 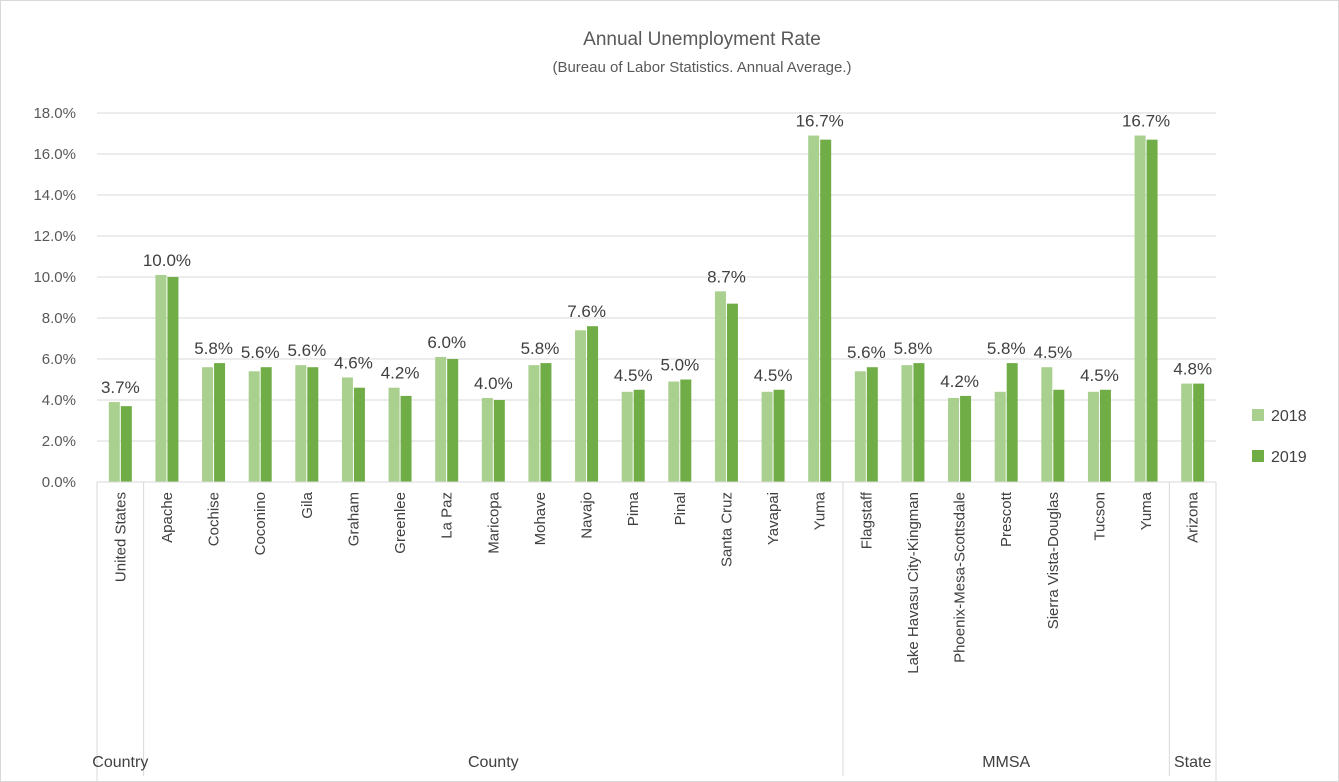 What do you see at coordinates (120, 762) in the screenshot?
I see `group-label: Country` at bounding box center [120, 762].